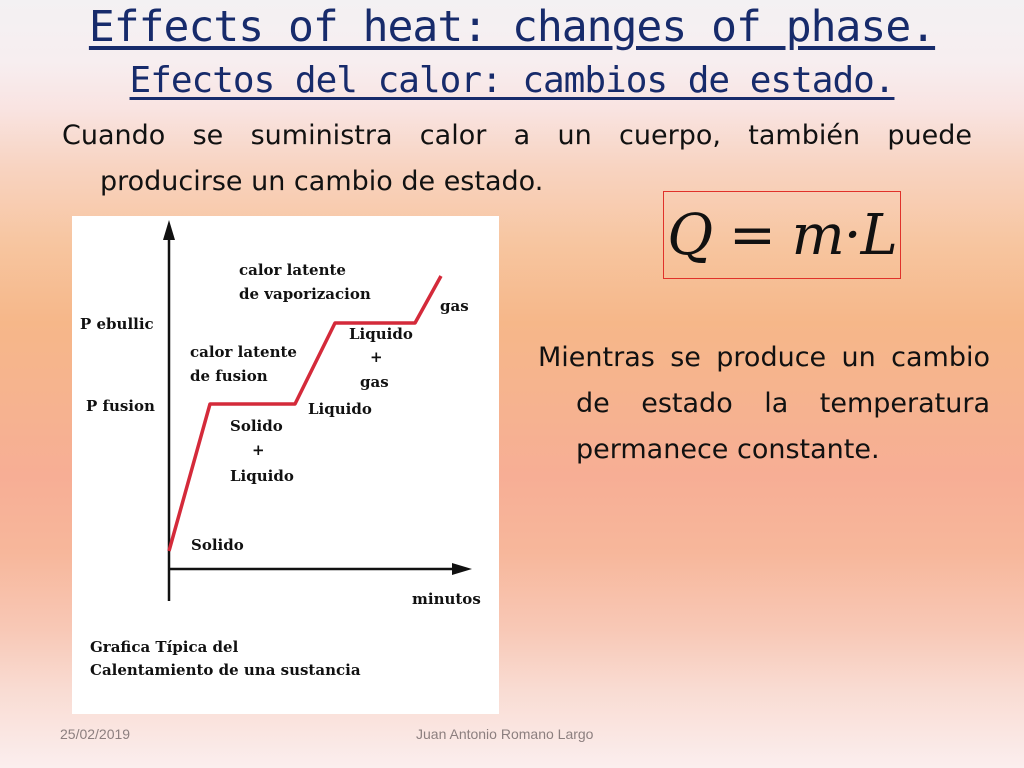  What do you see at coordinates (512, 27) in the screenshot?
I see `slide-title-english: Effects of heat: changes of phase.` at bounding box center [512, 27].